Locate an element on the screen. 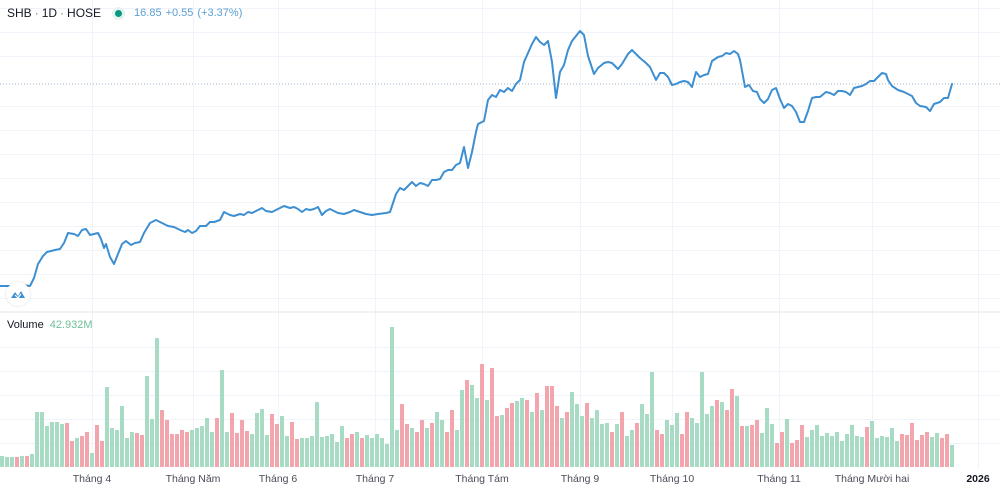  symbol-label: SHB is located at coordinates (19, 13).